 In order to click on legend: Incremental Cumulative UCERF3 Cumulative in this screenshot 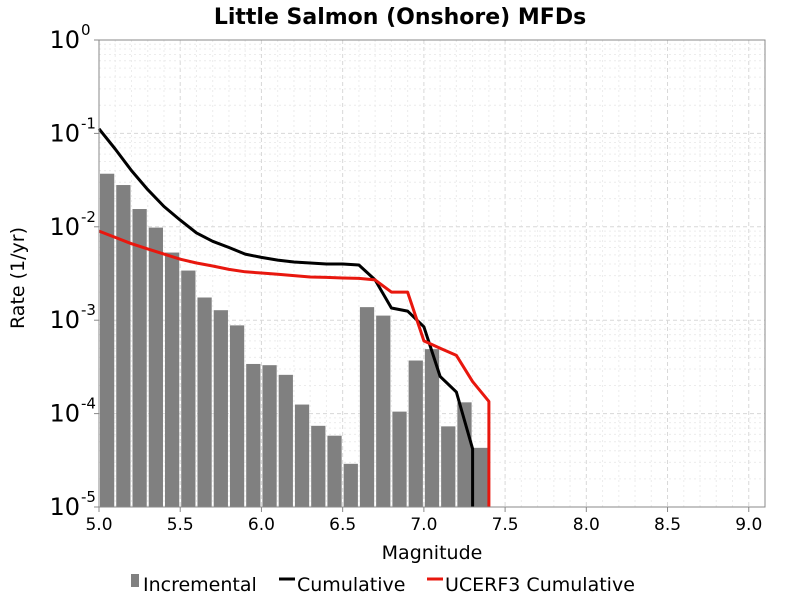, I will do `click(383, 585)`.